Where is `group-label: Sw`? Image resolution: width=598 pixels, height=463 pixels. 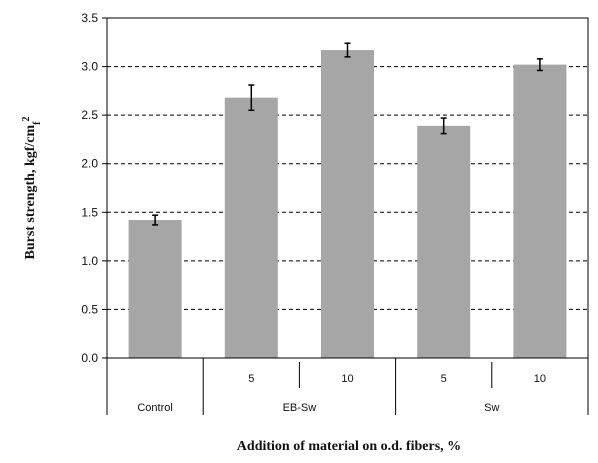
group-label: Sw is located at coordinates (491, 408).